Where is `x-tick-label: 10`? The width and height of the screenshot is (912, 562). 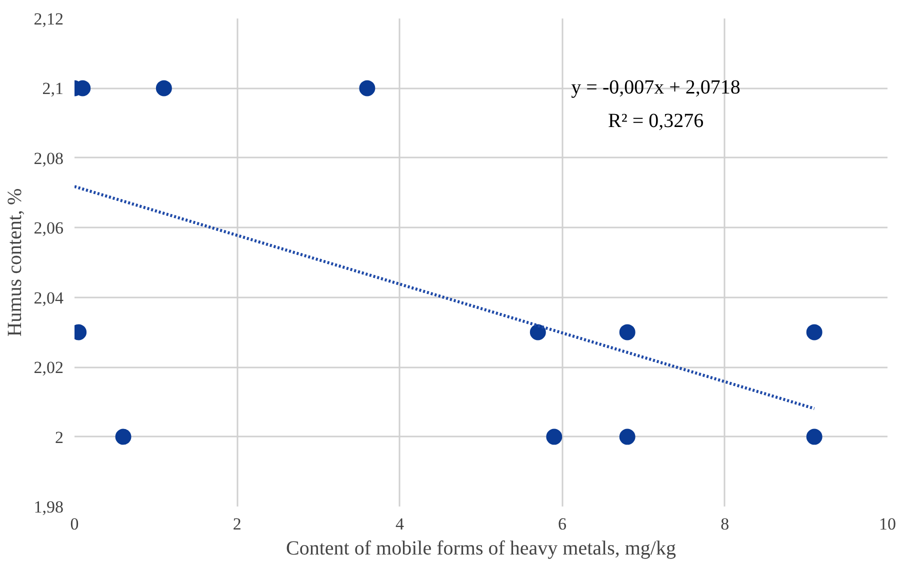 x-tick-label: 10 is located at coordinates (887, 524).